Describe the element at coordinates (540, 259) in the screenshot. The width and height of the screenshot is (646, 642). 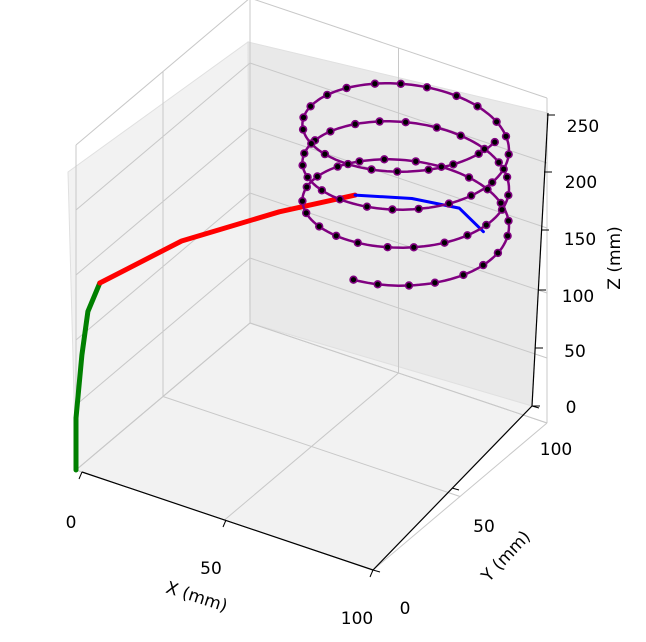
I see `z-axis-line` at that location.